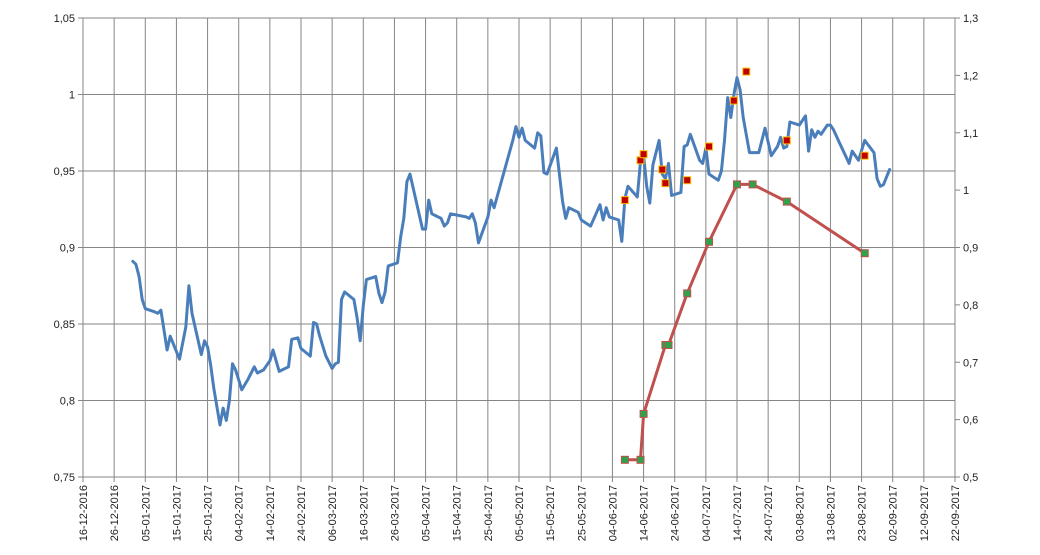 The height and width of the screenshot is (555, 1040). I want to click on y-axis-left: 0,75 0,8 0,85 0,9 0,95 1 1,05, so click(68, 248).